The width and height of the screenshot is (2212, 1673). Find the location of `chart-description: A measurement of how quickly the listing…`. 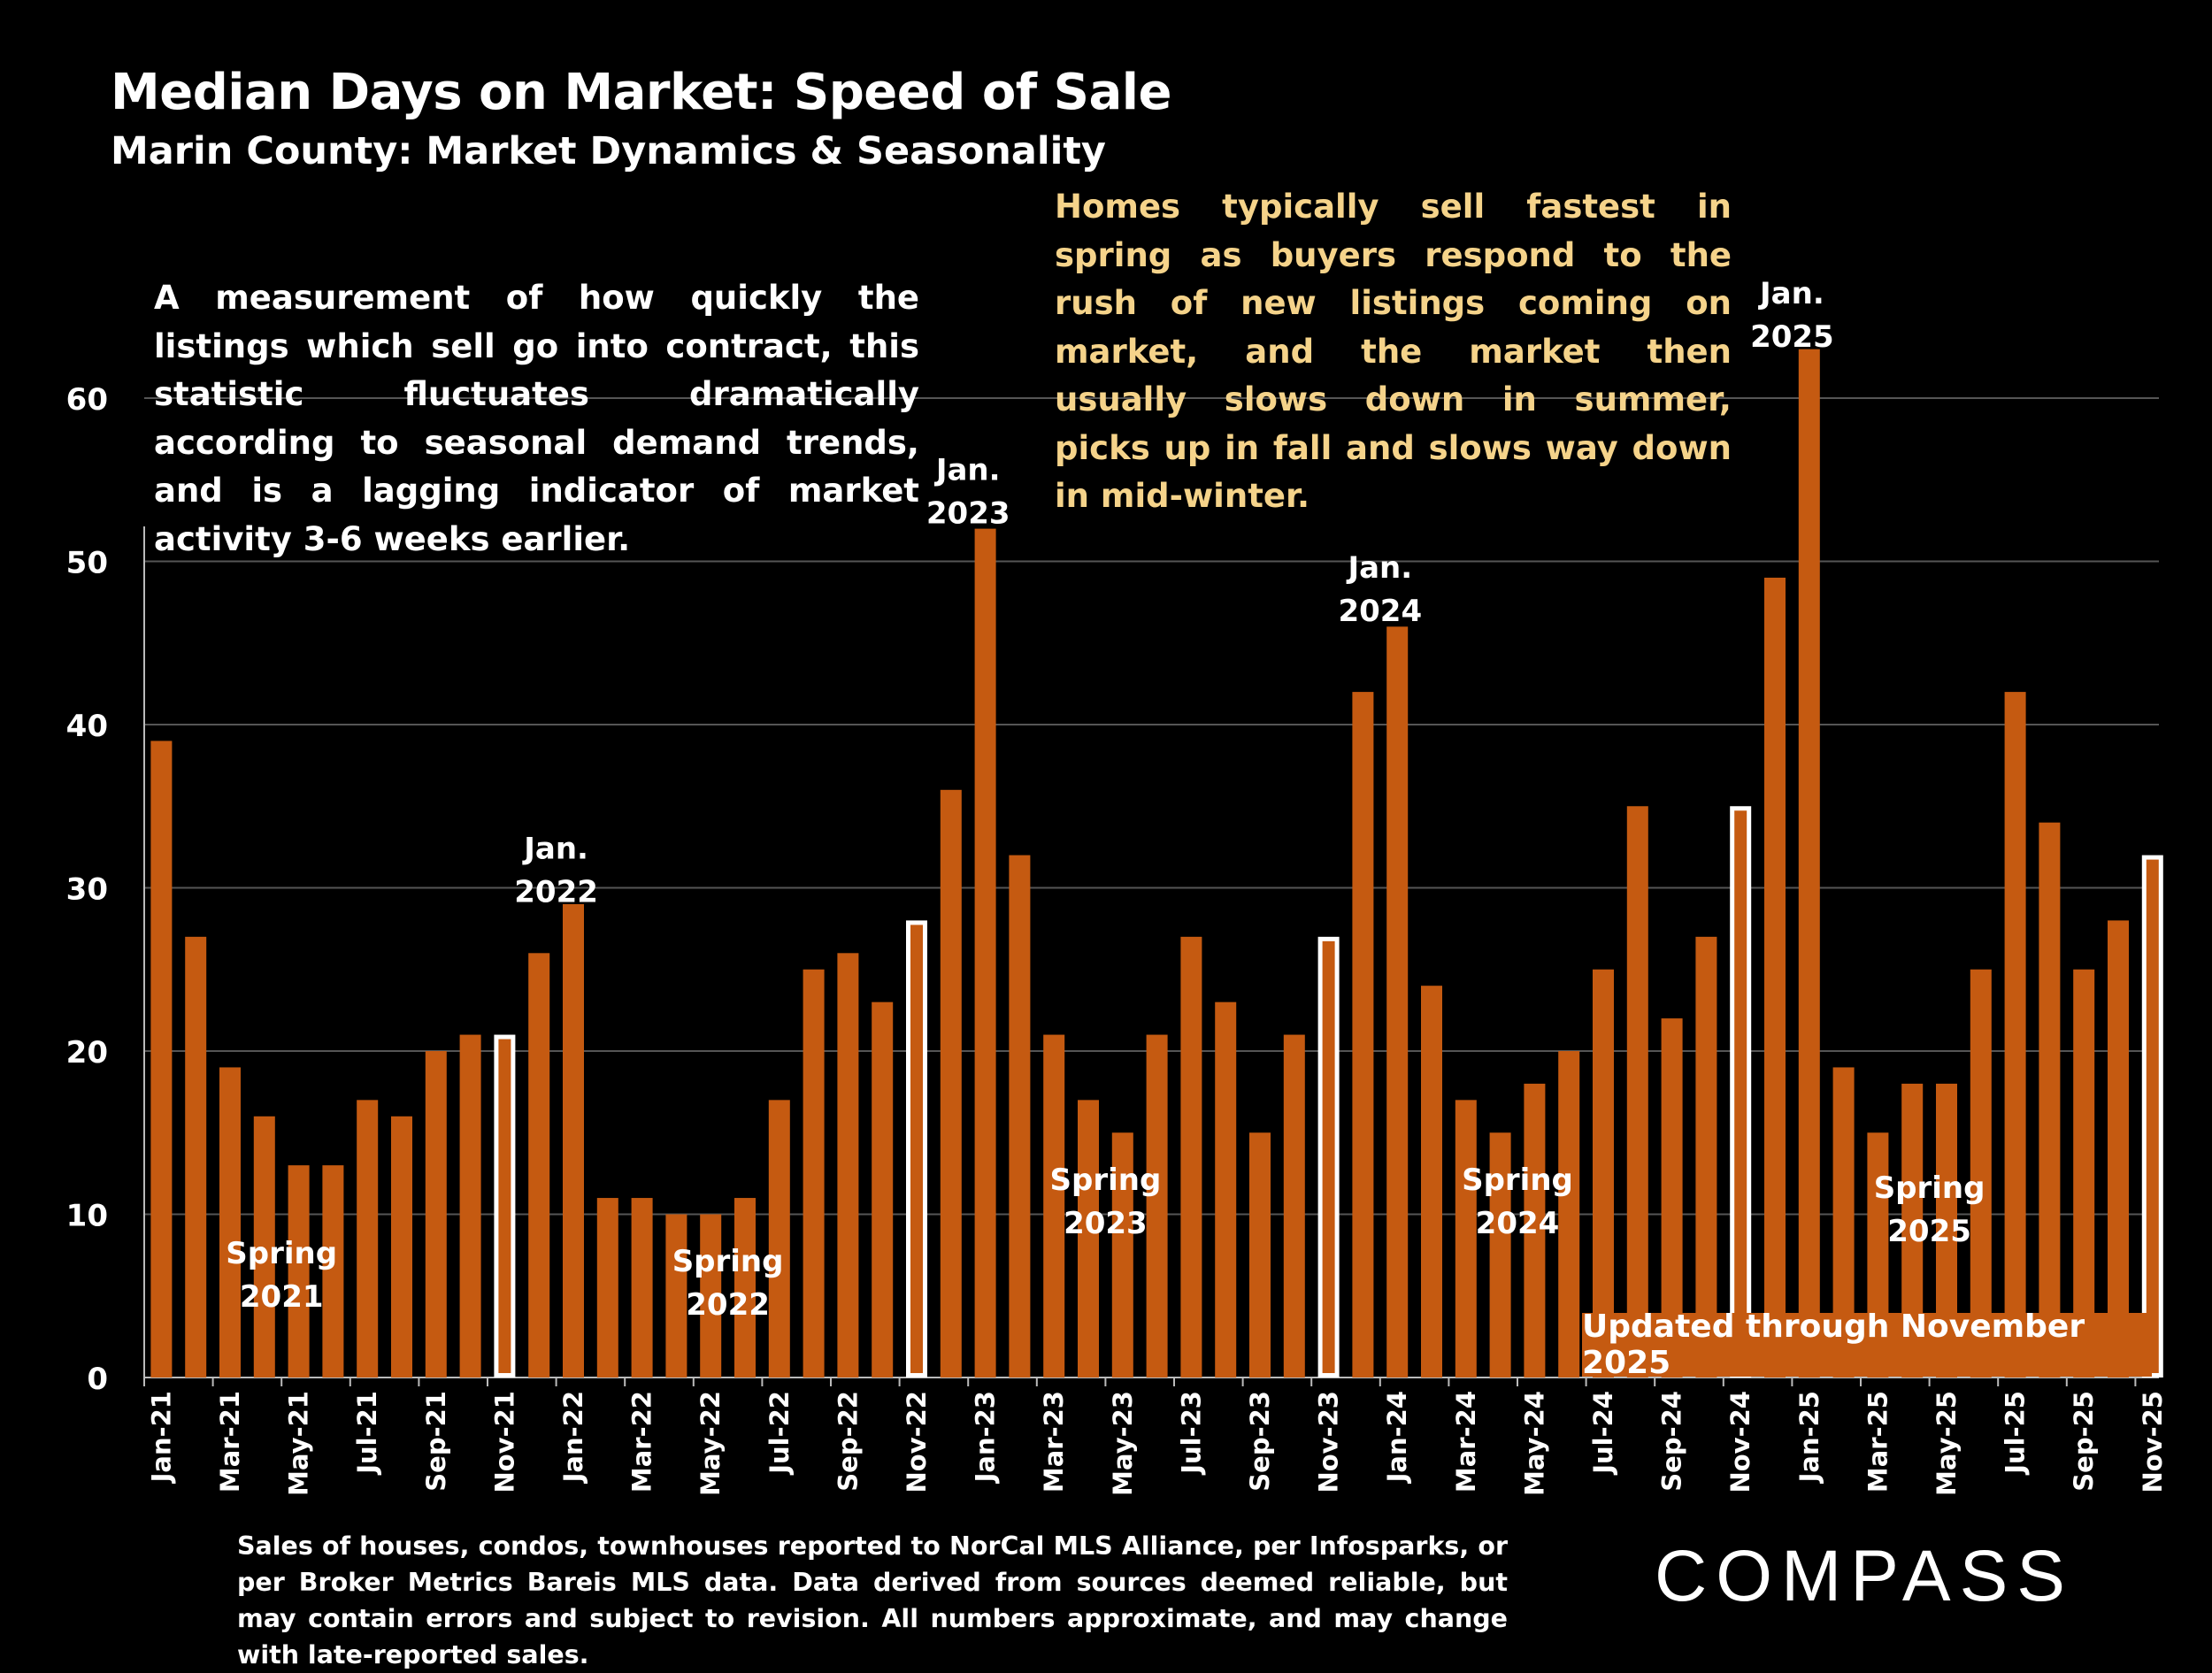

chart-description: A measurement of how quickly the listing… is located at coordinates (536, 419).